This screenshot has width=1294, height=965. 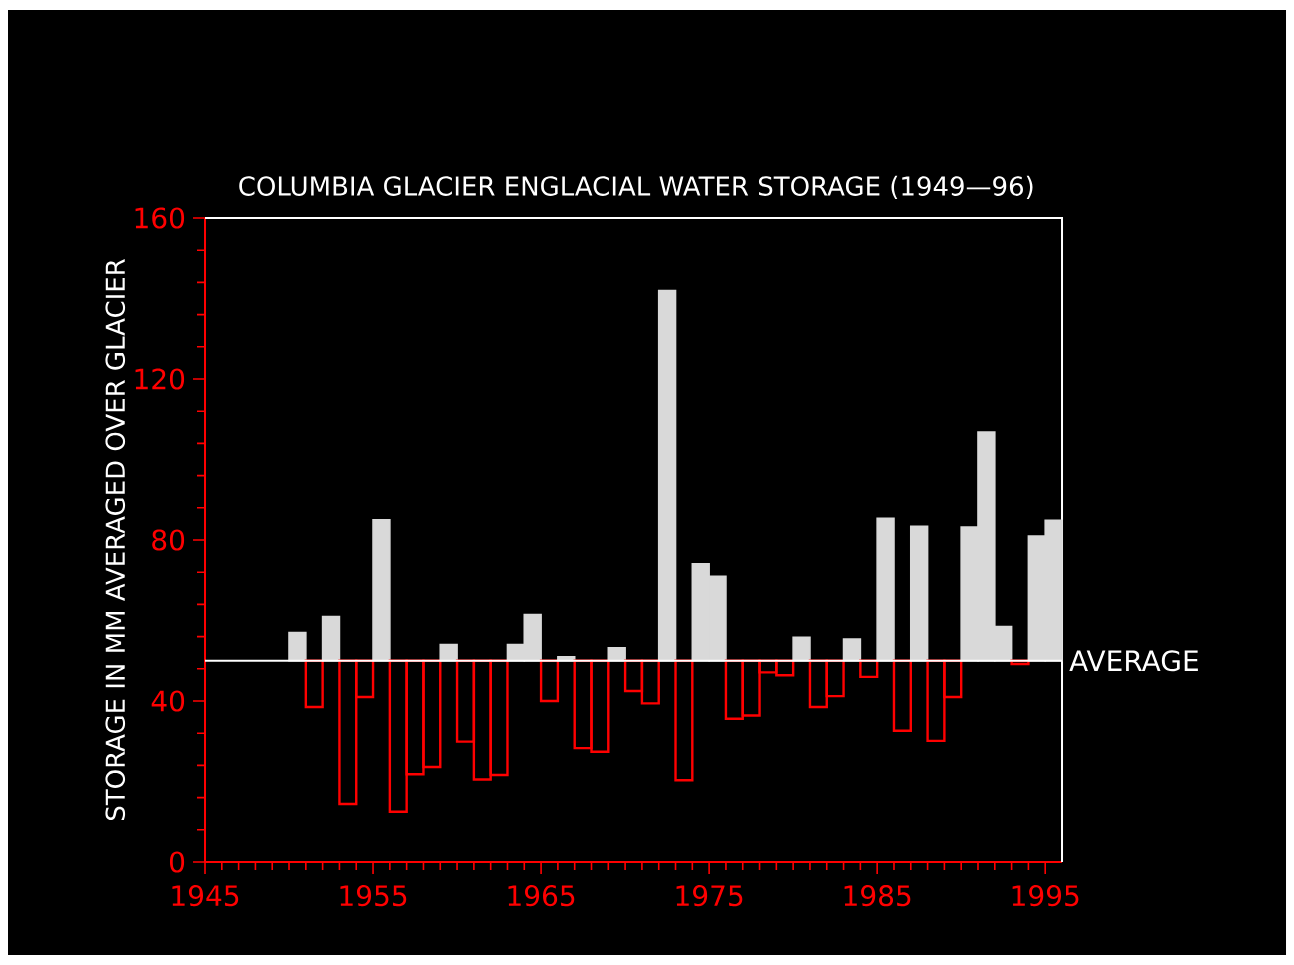 I want to click on chart-title: COLUMBIA GLACIER ENGLACIAL WATER STORAGE (1949—96), so click(x=636, y=187).